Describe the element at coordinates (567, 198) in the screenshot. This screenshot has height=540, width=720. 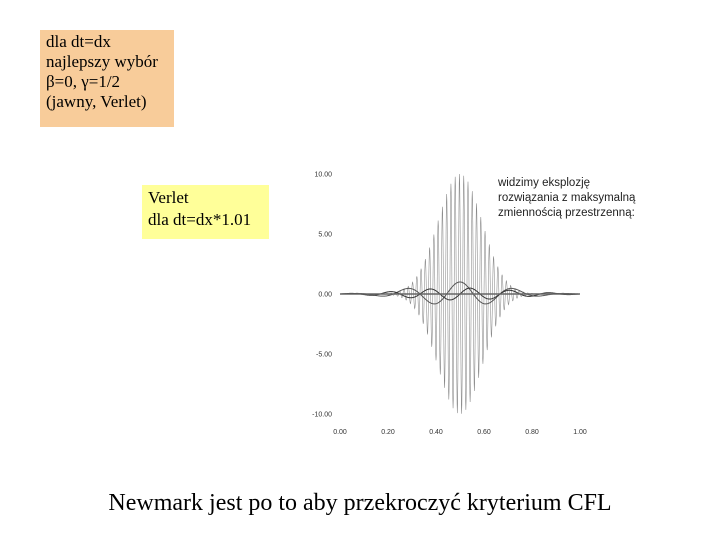
I see `annotation-line: rozwiązania z maksymalną` at that location.